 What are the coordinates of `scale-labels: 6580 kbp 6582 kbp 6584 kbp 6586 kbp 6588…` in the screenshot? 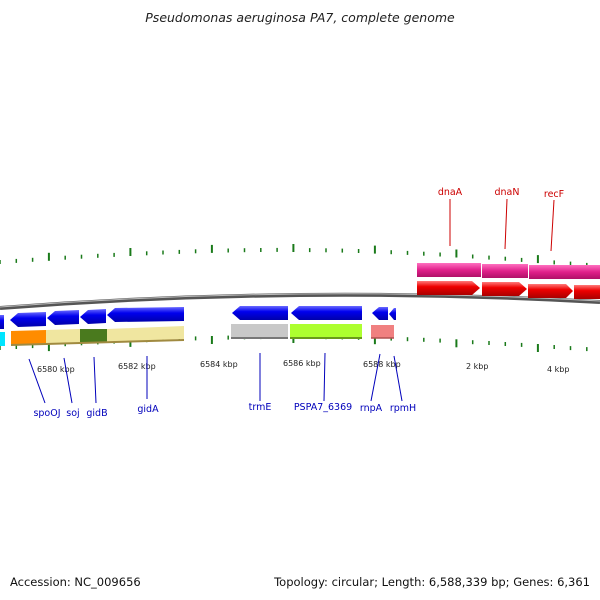 It's located at (303, 366).